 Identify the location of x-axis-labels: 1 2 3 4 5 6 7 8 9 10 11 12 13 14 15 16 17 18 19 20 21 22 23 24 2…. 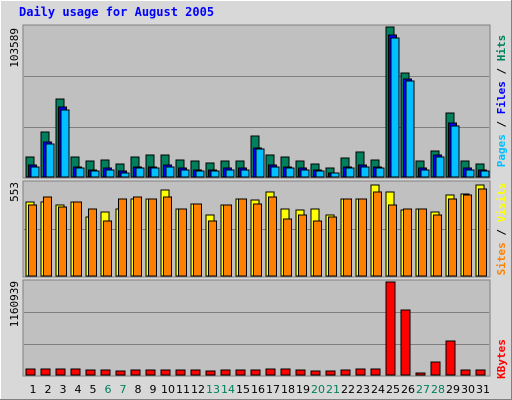
(260, 389).